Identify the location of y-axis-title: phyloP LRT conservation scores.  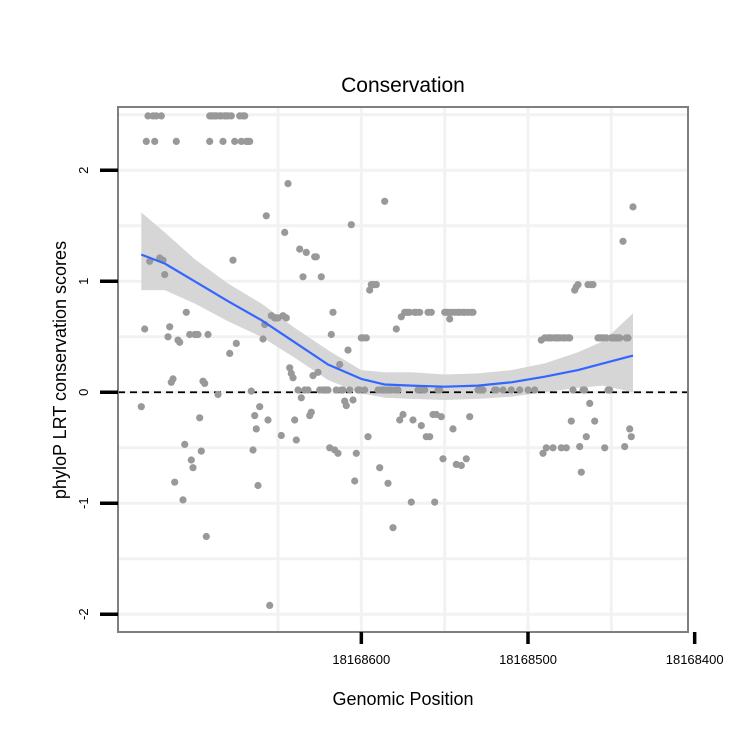
(60, 370).